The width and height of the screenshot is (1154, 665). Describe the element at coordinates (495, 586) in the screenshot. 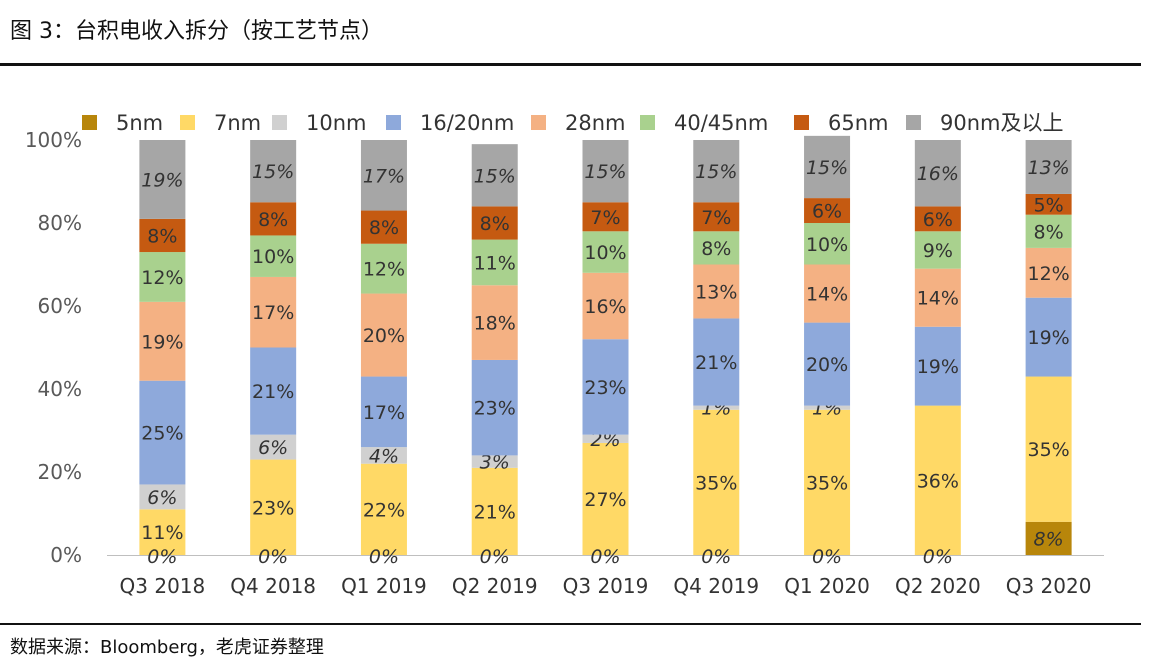

I see `x-tick-label: Q2 2019` at that location.